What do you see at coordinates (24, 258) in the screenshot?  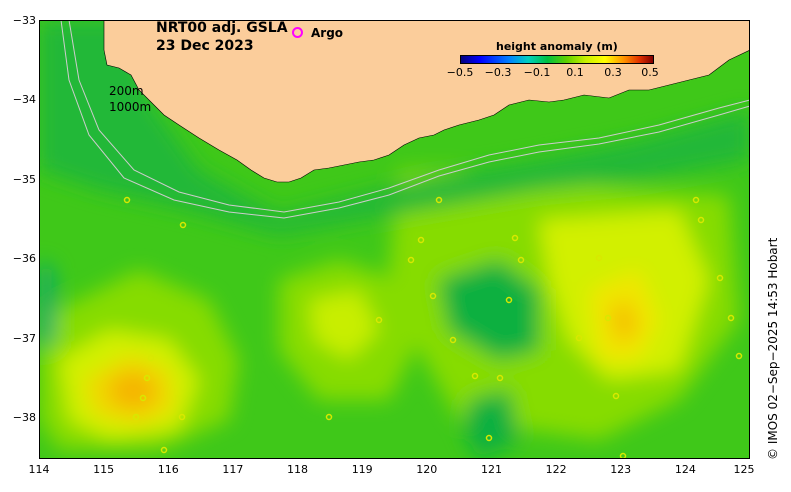 I see `y-tick-36: −36` at bounding box center [24, 258].